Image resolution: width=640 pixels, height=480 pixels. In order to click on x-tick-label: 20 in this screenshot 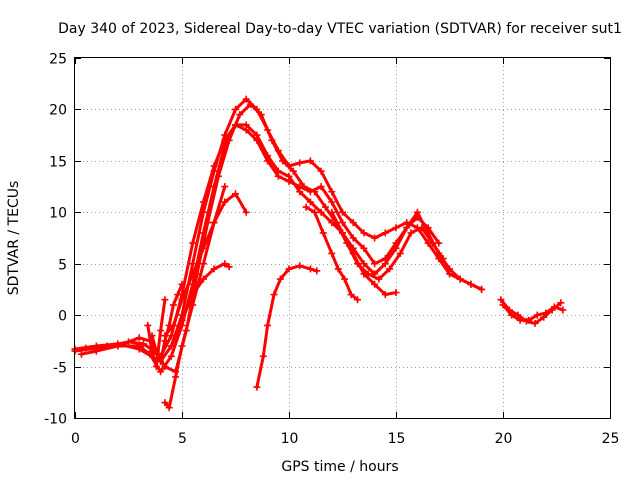, I will do `click(504, 439)`.